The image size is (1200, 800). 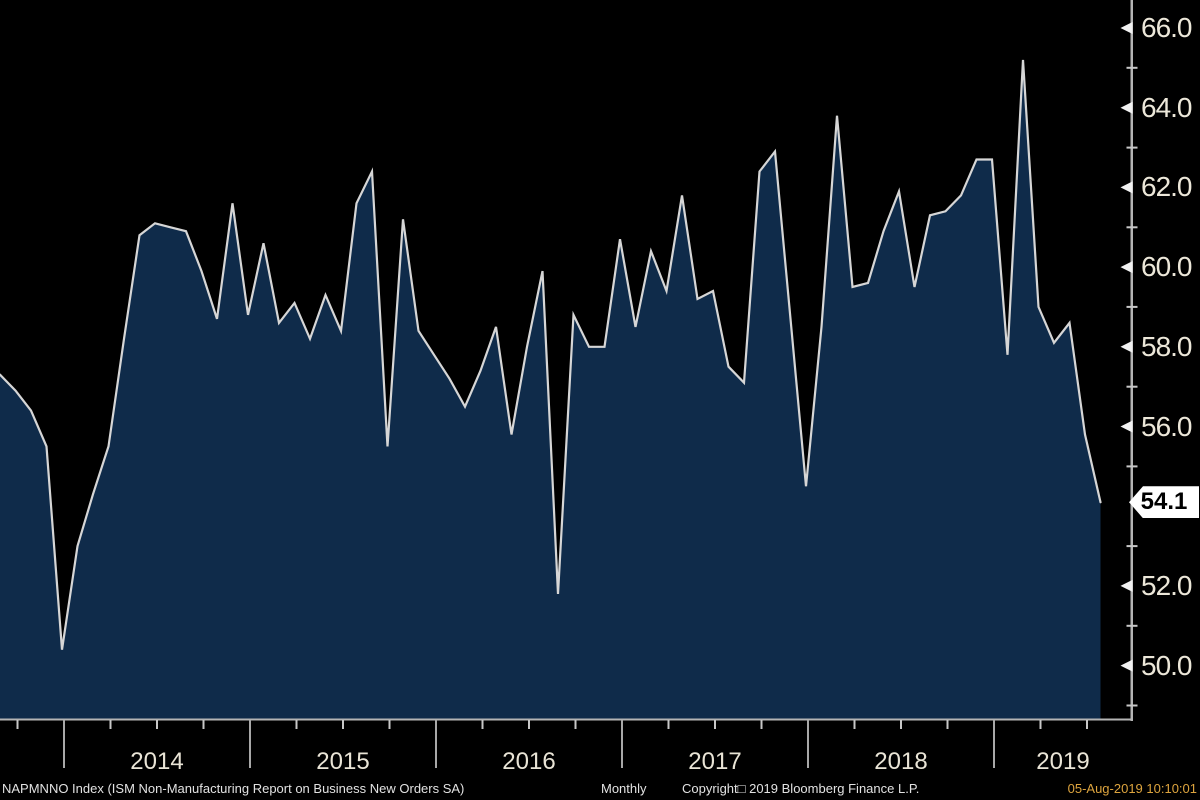 I want to click on y-axis-label: 52.0, so click(x=1167, y=585).